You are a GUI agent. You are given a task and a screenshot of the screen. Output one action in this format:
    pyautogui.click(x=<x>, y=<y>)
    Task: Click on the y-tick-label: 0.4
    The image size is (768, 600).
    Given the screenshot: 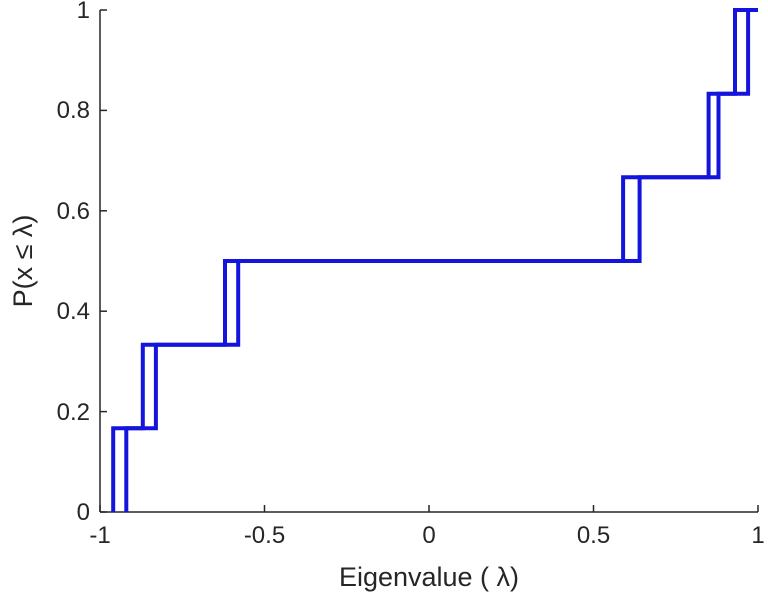 What is the action you would take?
    pyautogui.click(x=73, y=311)
    